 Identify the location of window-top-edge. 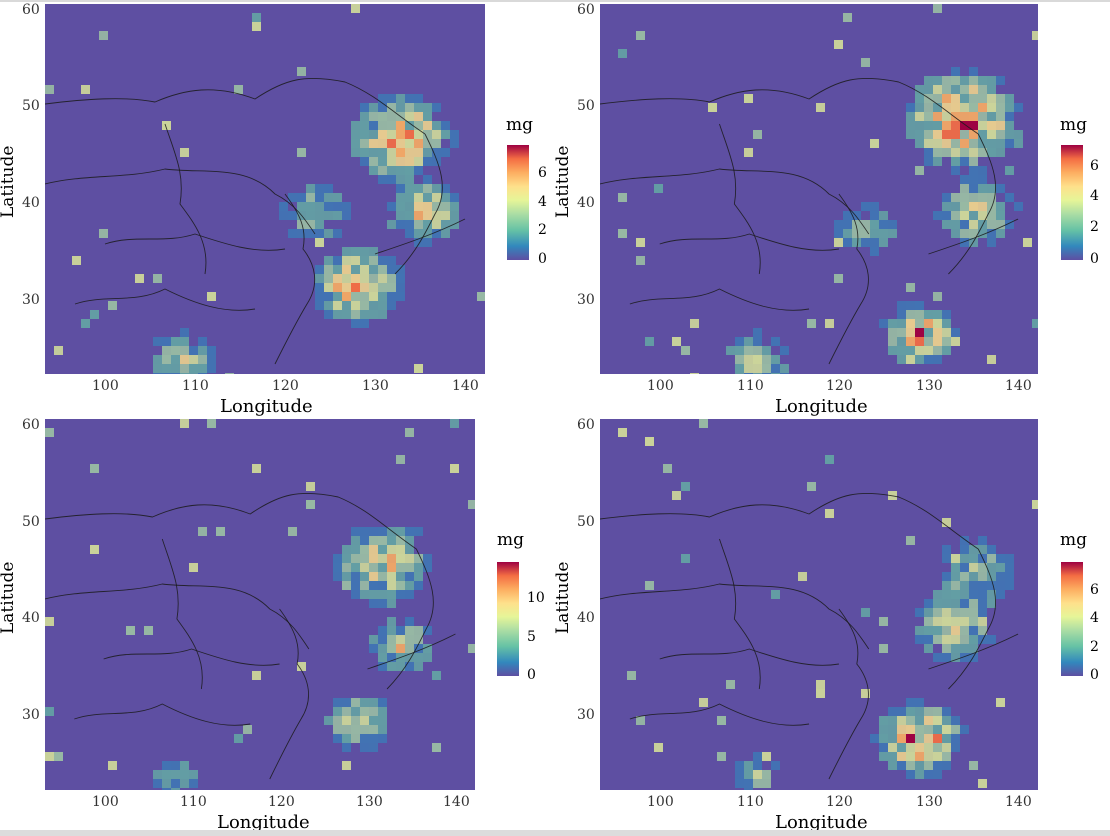
(555, 1).